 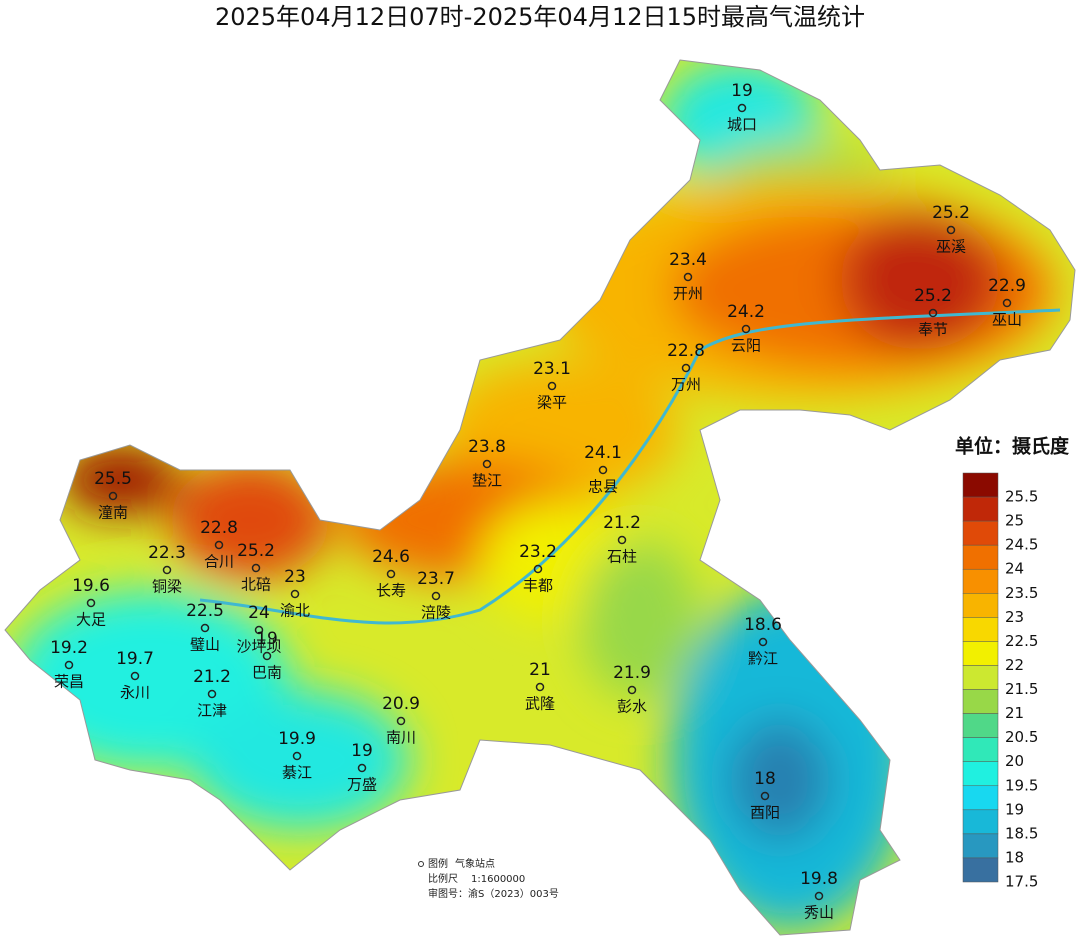 What do you see at coordinates (487, 447) in the screenshot?
I see `station-value: 23.8` at bounding box center [487, 447].